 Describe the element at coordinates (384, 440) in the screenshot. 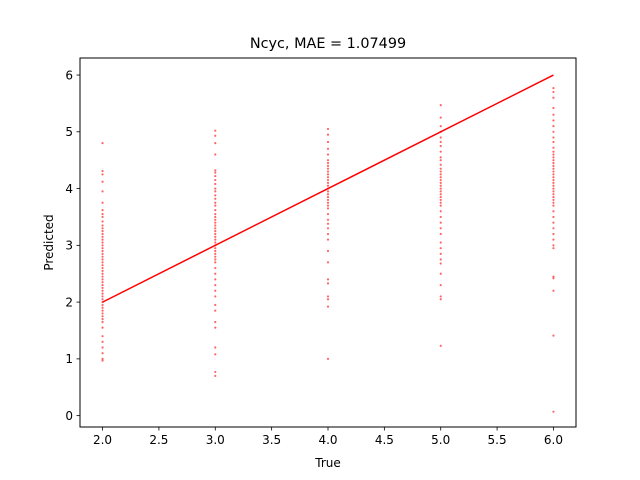

I see `x-tick-label: 4.5` at that location.